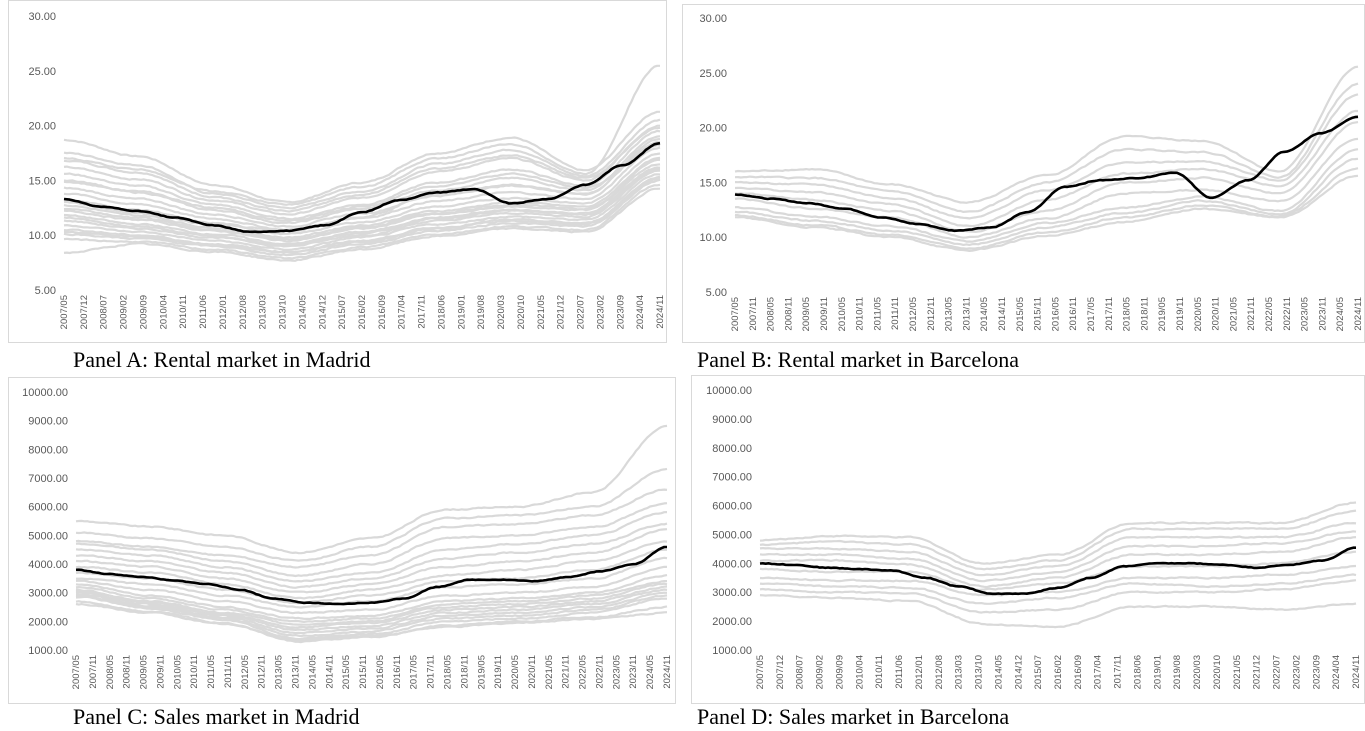 The image size is (1365, 731). Describe the element at coordinates (561, 312) in the screenshot. I see `panel-a-xtick-25: 2021/12` at that location.